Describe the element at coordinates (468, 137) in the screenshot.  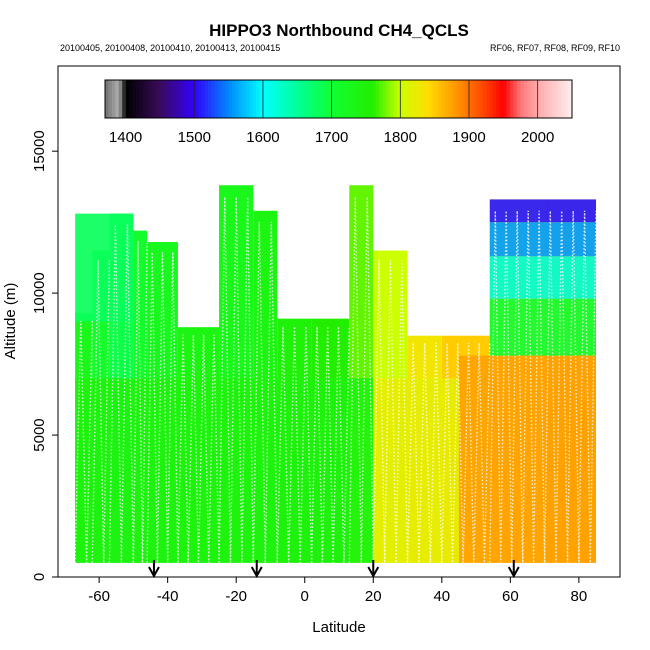
I see `colorbar-tick-label: 1900` at that location.